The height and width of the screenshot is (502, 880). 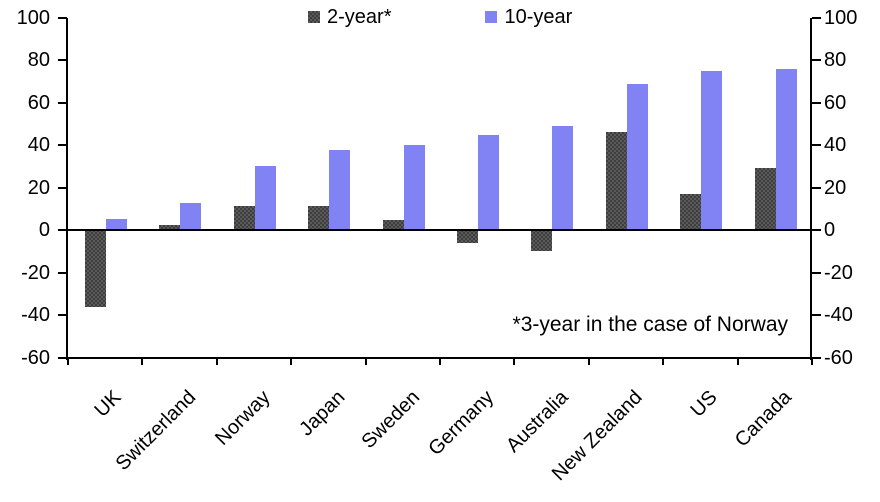 What do you see at coordinates (35, 272) in the screenshot?
I see `y-axis-tick-label-left: -20` at bounding box center [35, 272].